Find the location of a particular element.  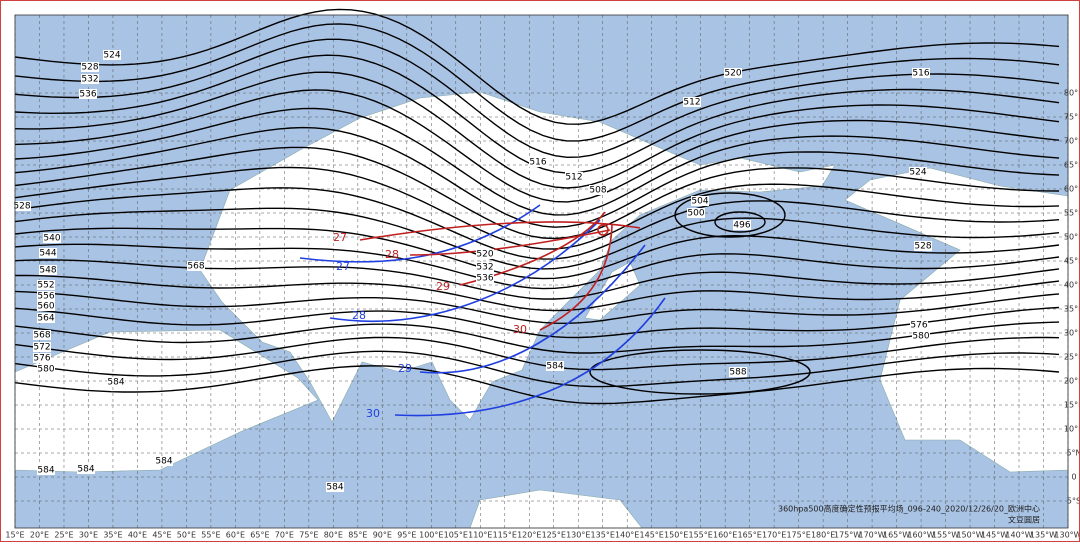

contour-label: 576 is located at coordinates (918, 326).